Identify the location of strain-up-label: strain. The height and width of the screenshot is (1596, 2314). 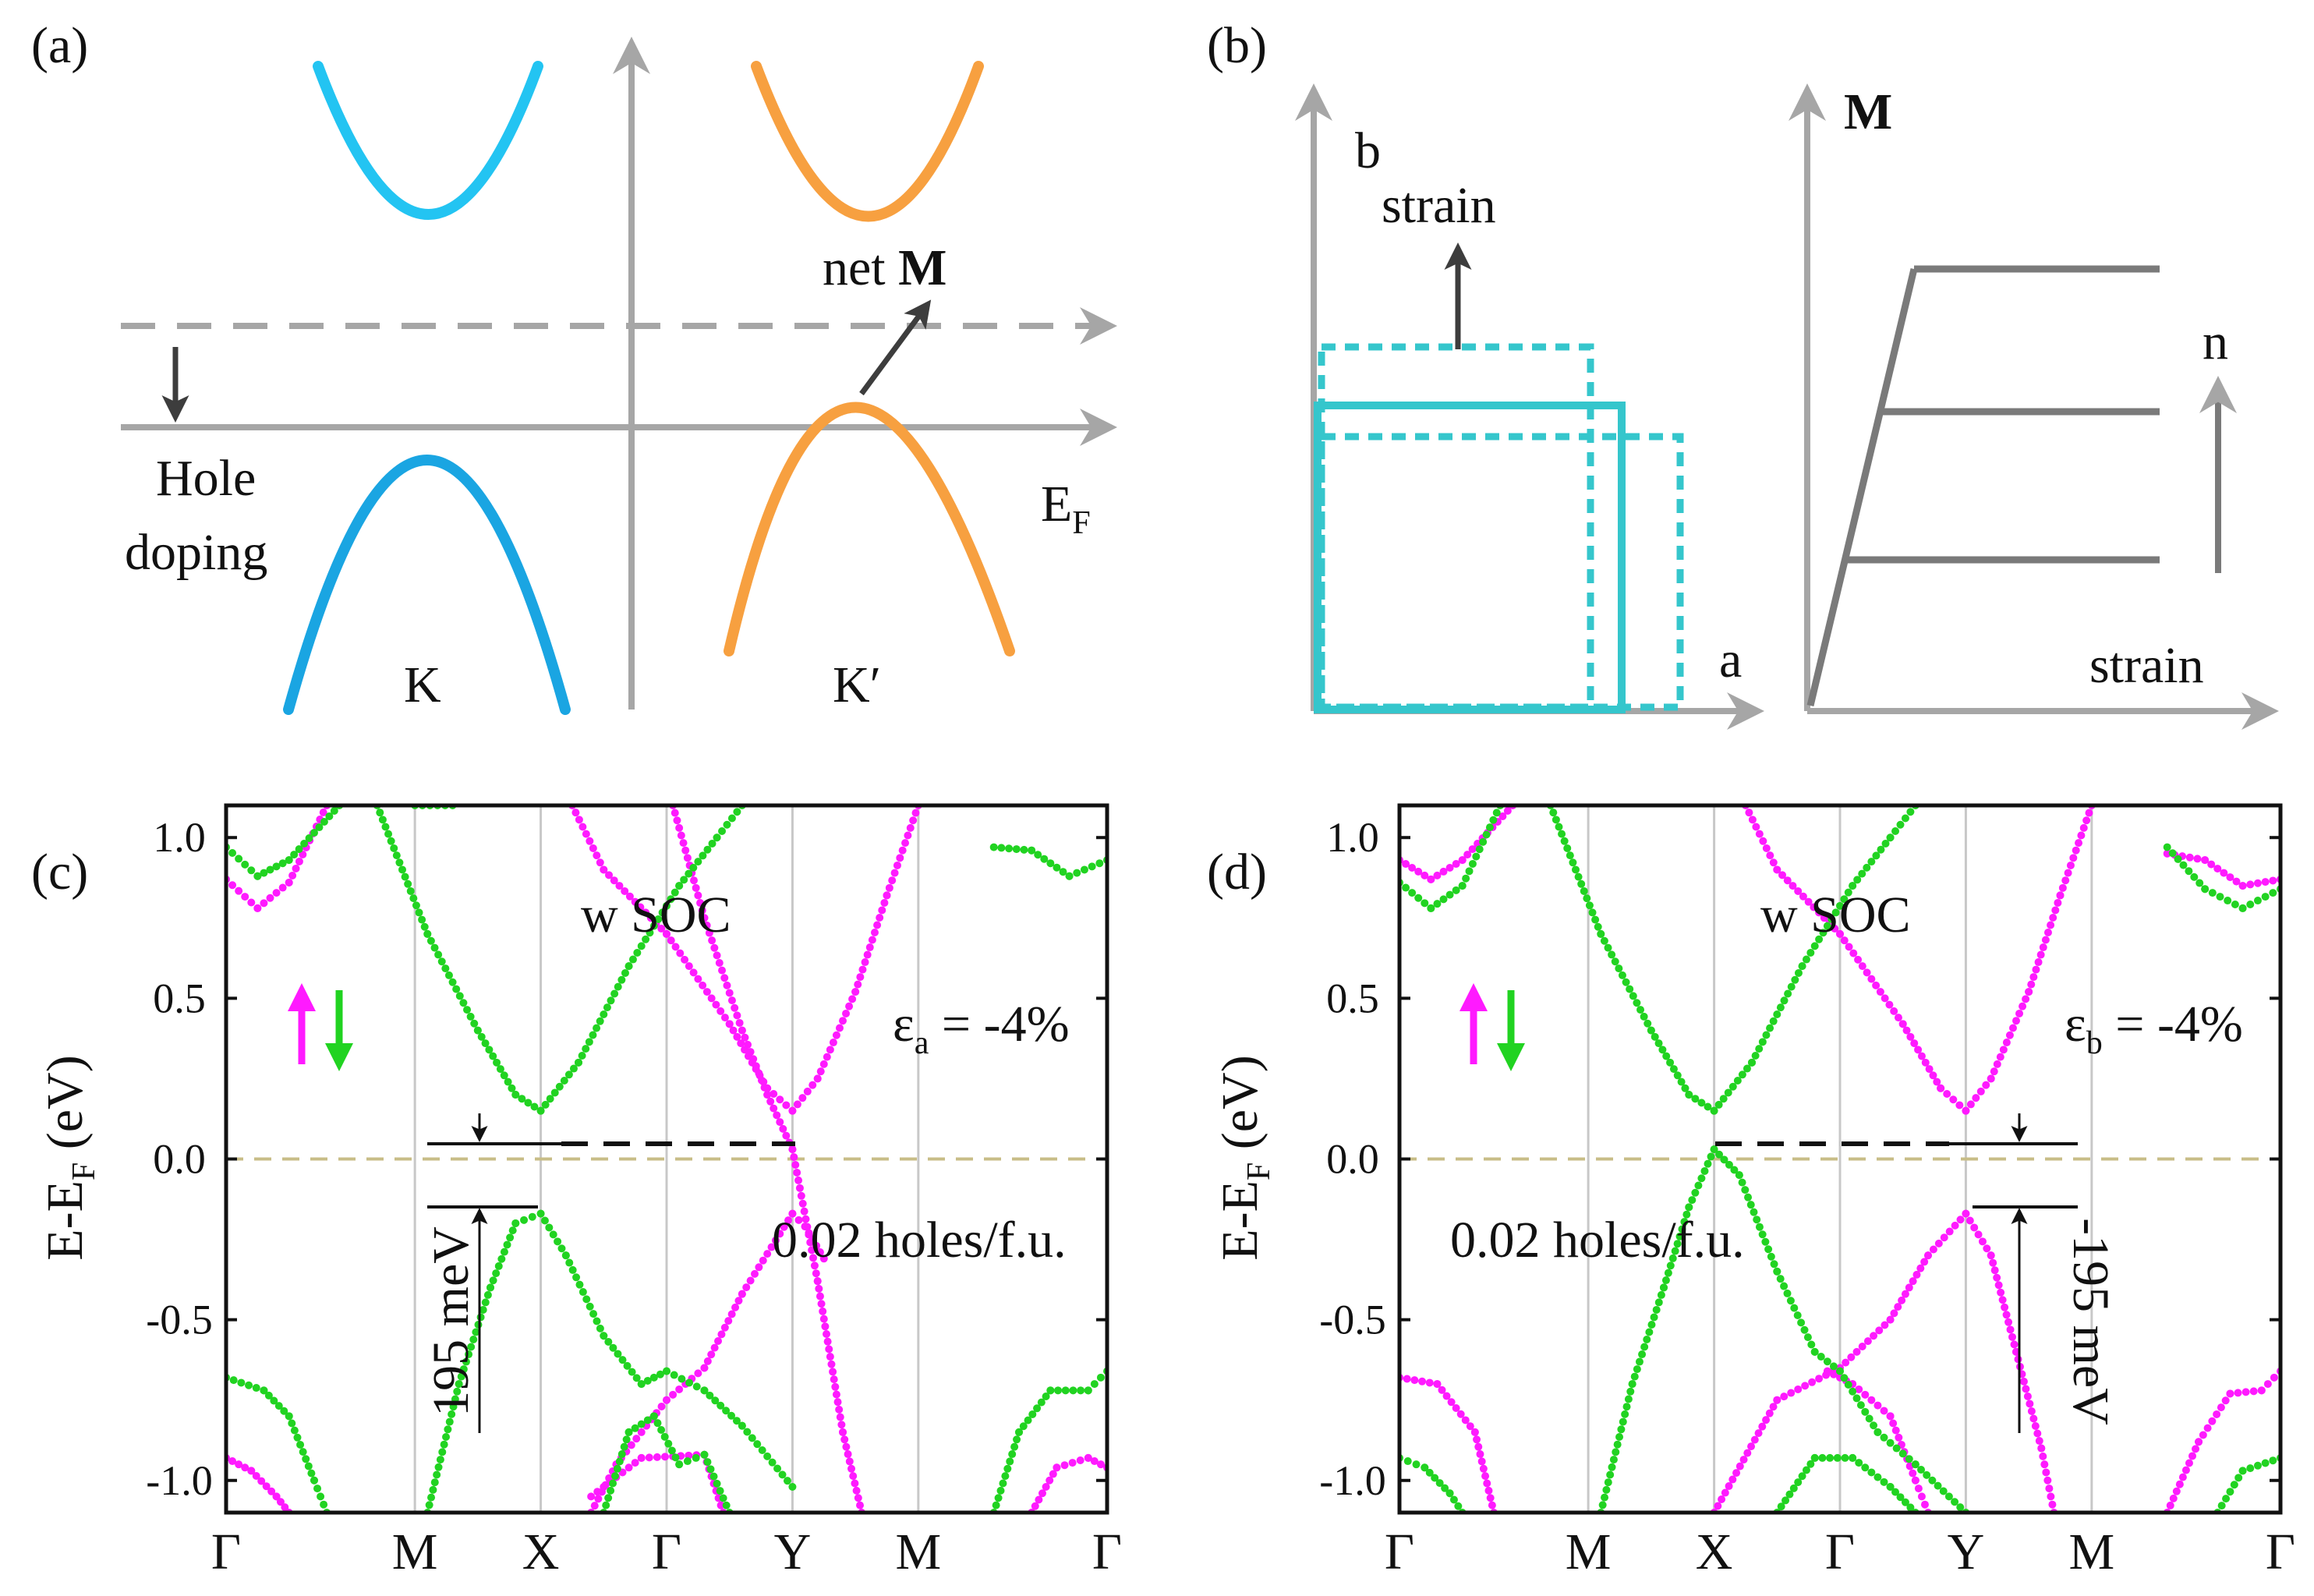
(1439, 205).